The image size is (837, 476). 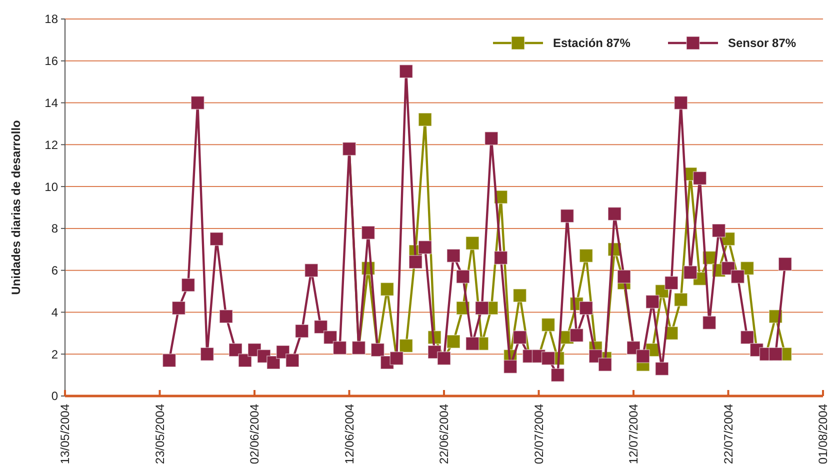 What do you see at coordinates (54, 354) in the screenshot?
I see `y-tick-label: 2` at bounding box center [54, 354].